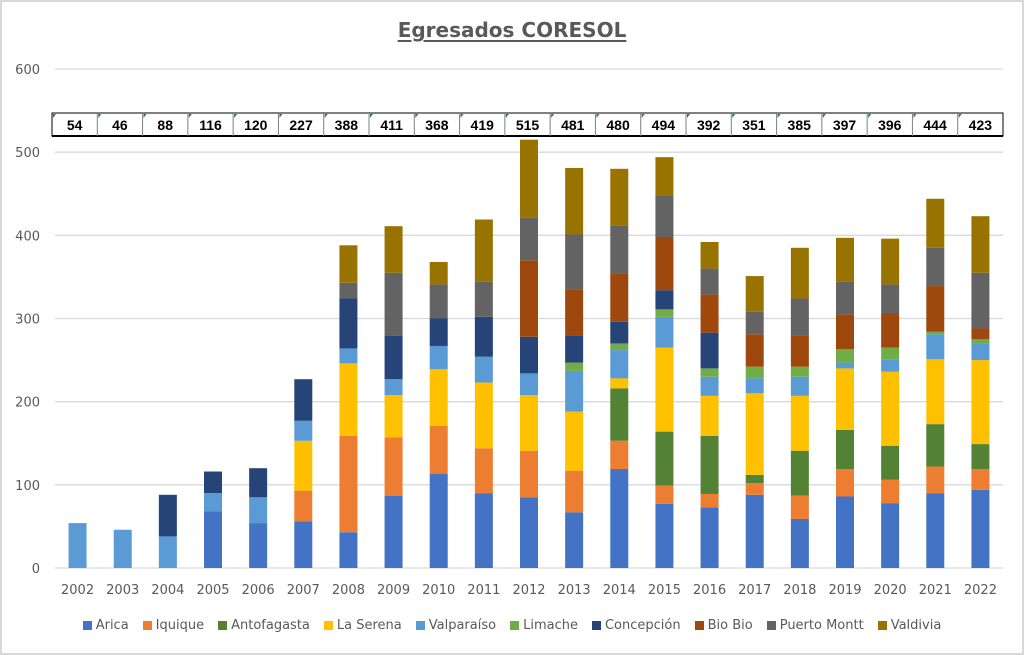  What do you see at coordinates (455, 625) in the screenshot?
I see `legend-item: Valparaíso` at bounding box center [455, 625].